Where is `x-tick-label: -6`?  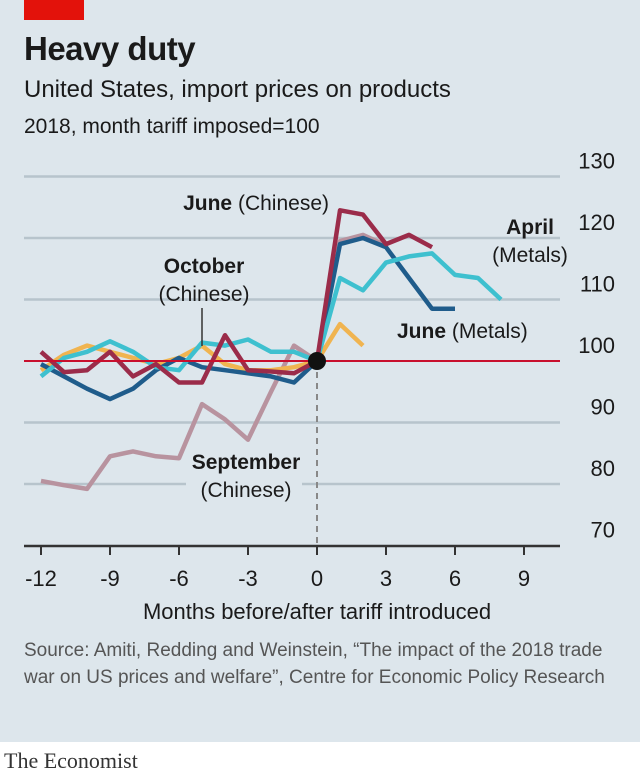
x-tick-label: -6 is located at coordinates (179, 578).